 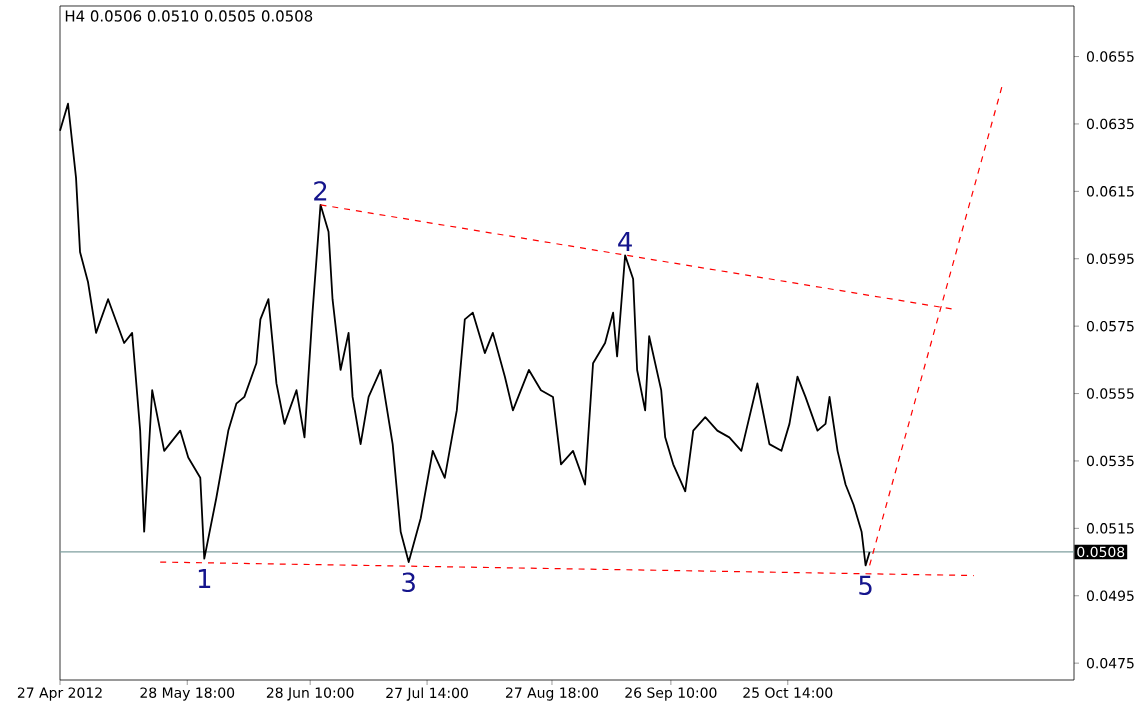 I want to click on annotation: 4, so click(x=625, y=241).